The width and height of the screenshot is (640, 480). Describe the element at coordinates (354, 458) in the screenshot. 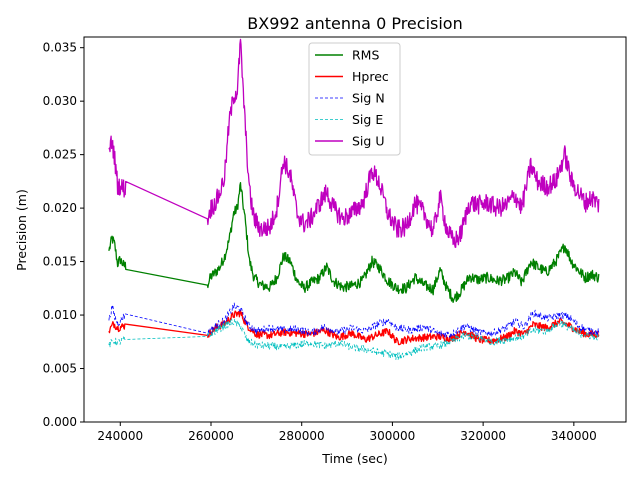

I see `x-axis-label: Time (sec)` at that location.